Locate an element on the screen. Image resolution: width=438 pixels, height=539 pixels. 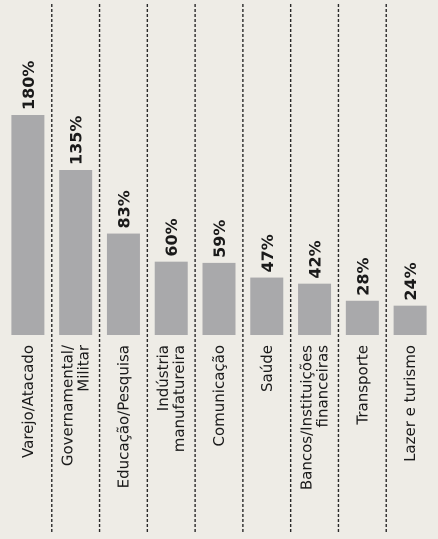
value-label: 59% is located at coordinates (219, 239).